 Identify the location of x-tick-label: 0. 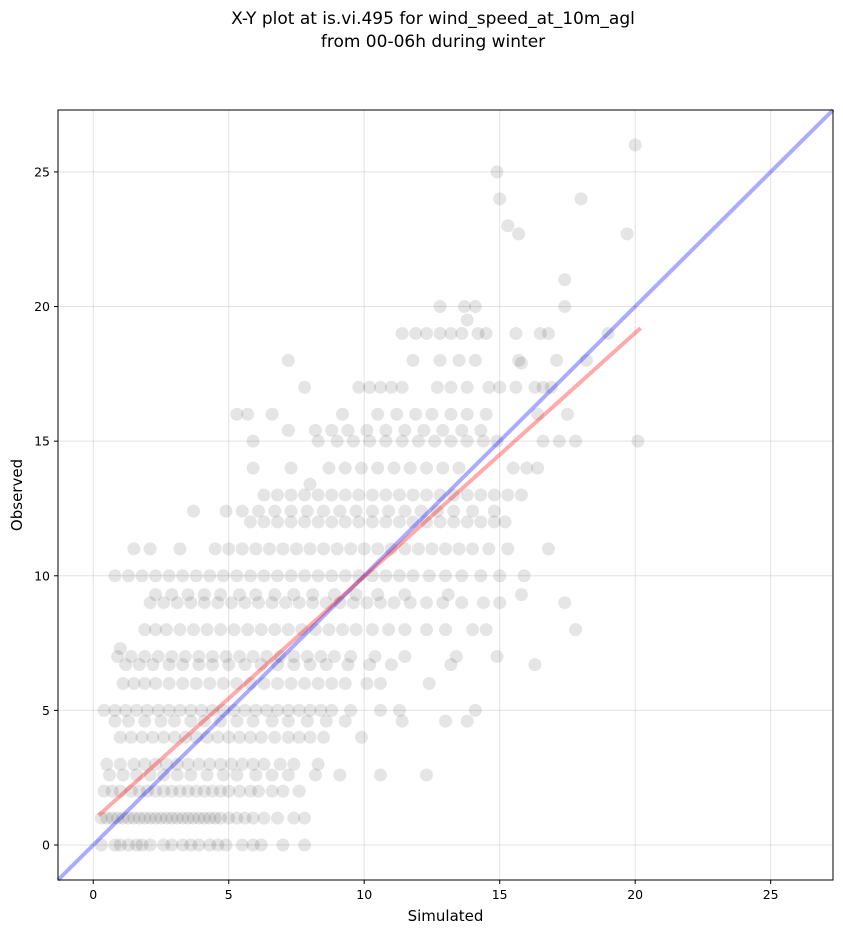
(93, 894).